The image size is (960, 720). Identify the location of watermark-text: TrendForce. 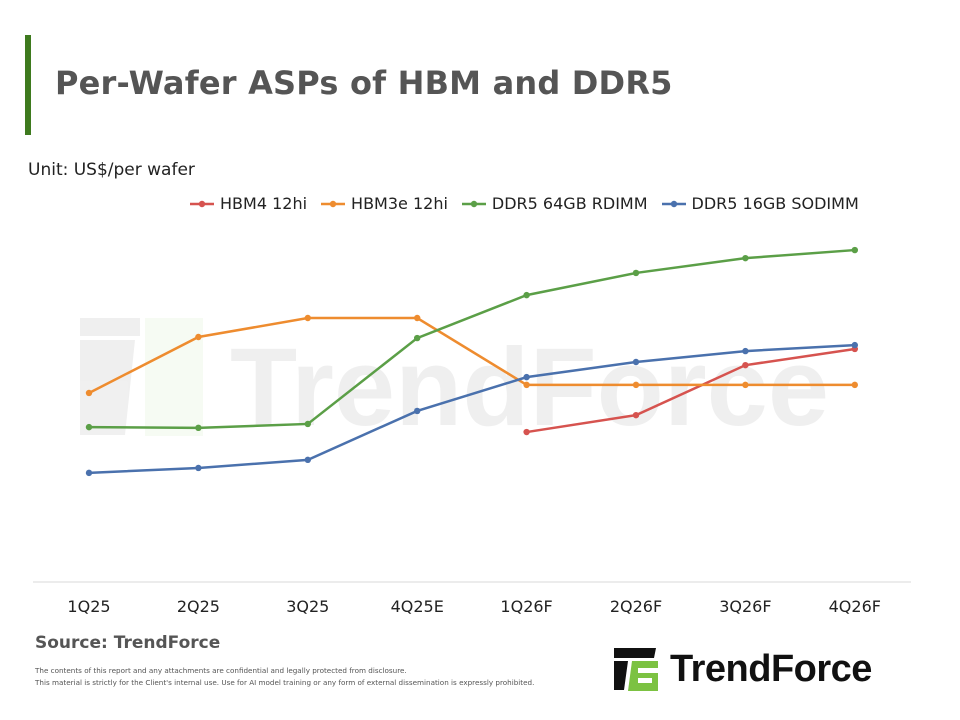
(529, 387).